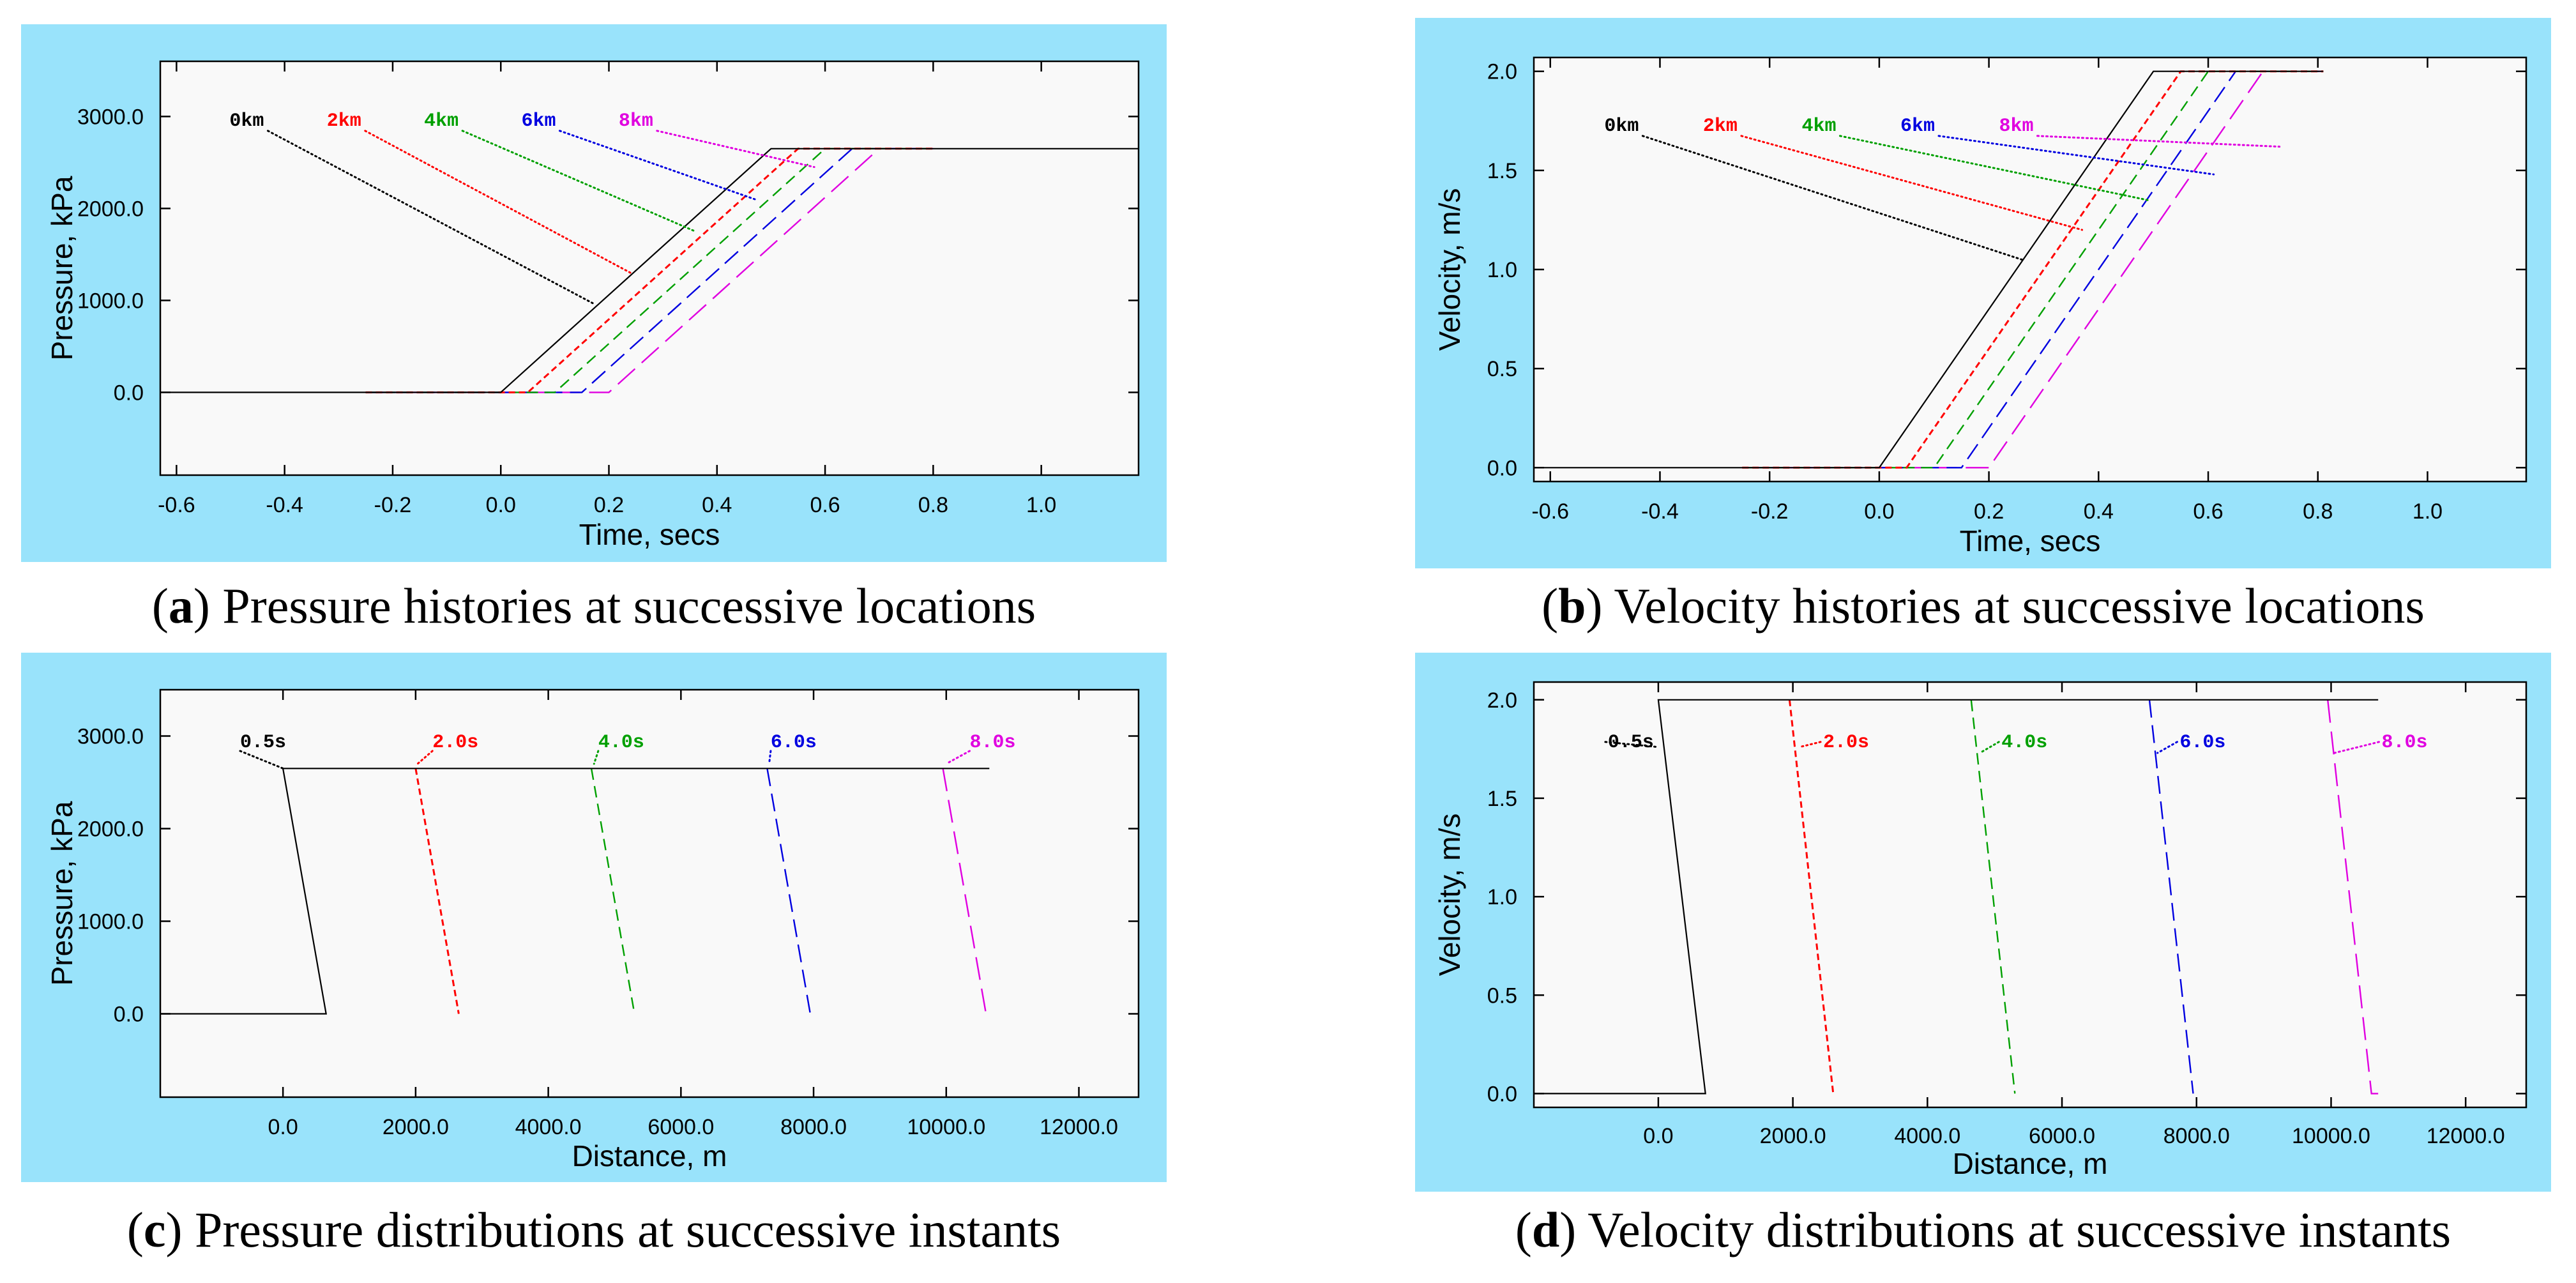  Describe the element at coordinates (1572, 606) in the screenshot. I see `caption-b-letter: b` at that location.